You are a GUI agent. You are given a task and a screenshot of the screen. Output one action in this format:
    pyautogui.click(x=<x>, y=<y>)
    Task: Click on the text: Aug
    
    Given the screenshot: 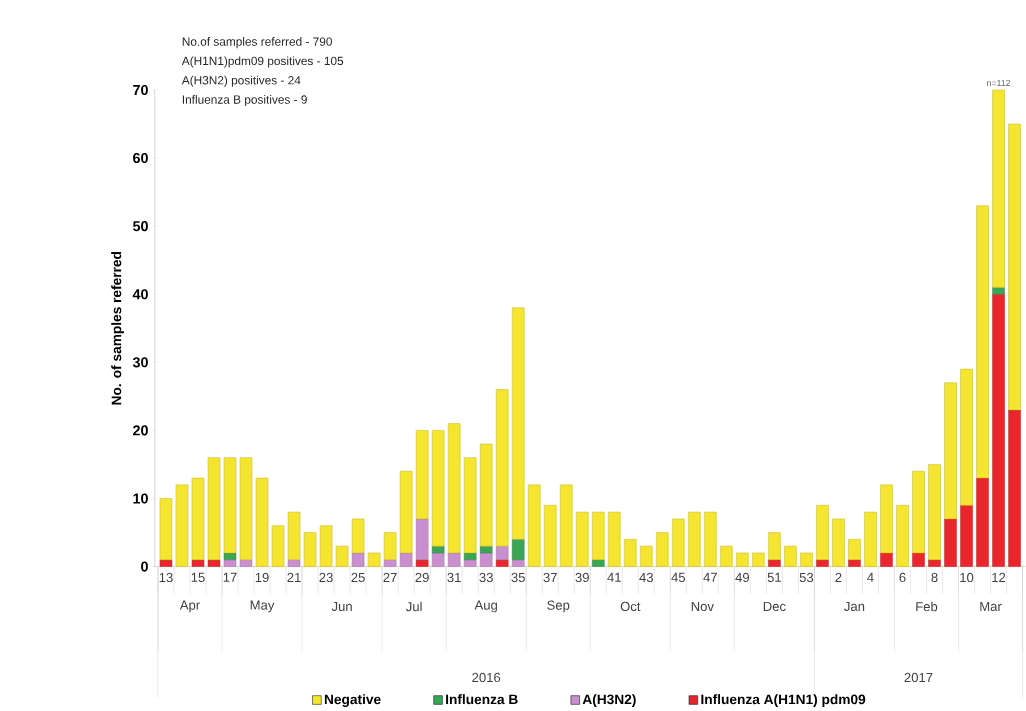 What is the action you would take?
    pyautogui.click(x=485, y=606)
    